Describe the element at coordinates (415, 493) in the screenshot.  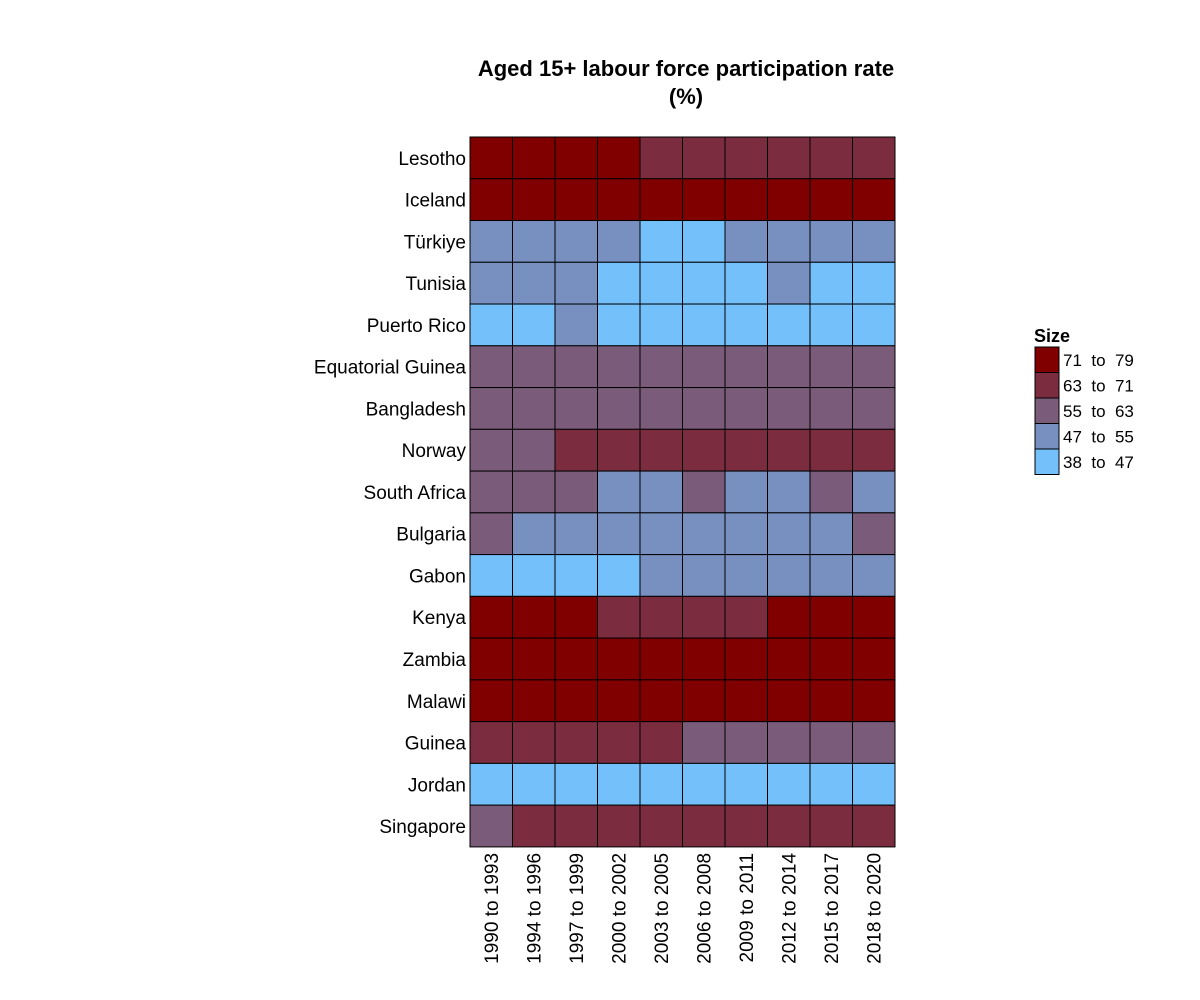
I see `y-tick-label: South Africa` at that location.